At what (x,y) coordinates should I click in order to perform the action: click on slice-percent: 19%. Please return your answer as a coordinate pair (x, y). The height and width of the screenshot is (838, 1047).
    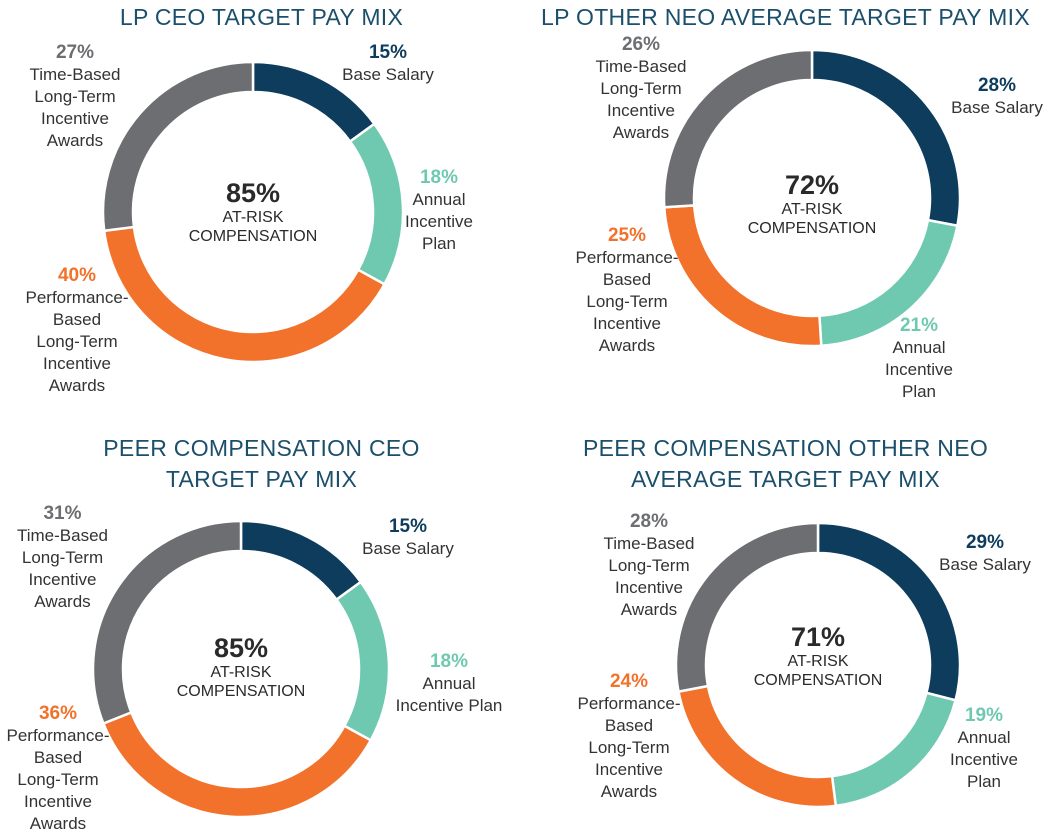
    Looking at the image, I should click on (984, 715).